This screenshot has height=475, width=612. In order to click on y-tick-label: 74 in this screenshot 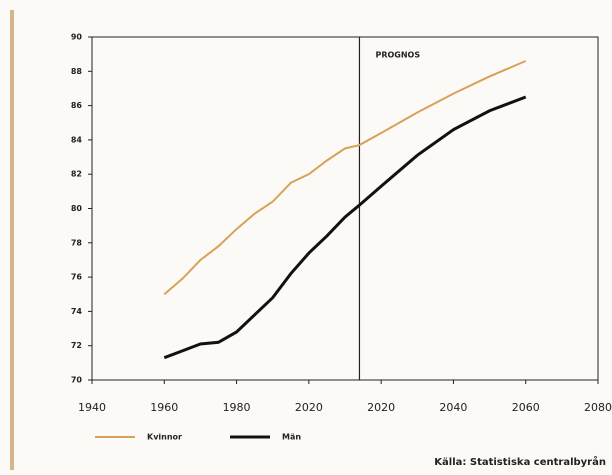, I will do `click(77, 311)`.